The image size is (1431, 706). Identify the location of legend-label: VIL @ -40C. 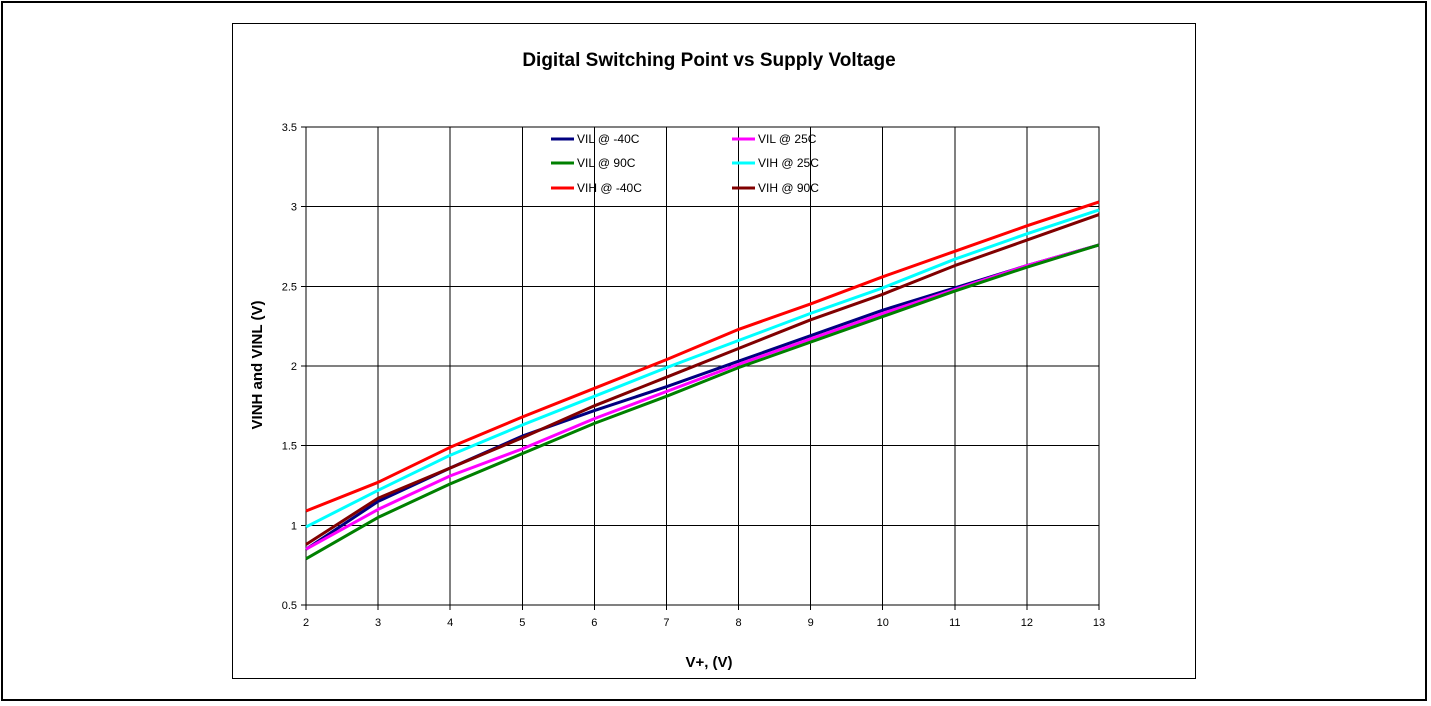
(608, 139).